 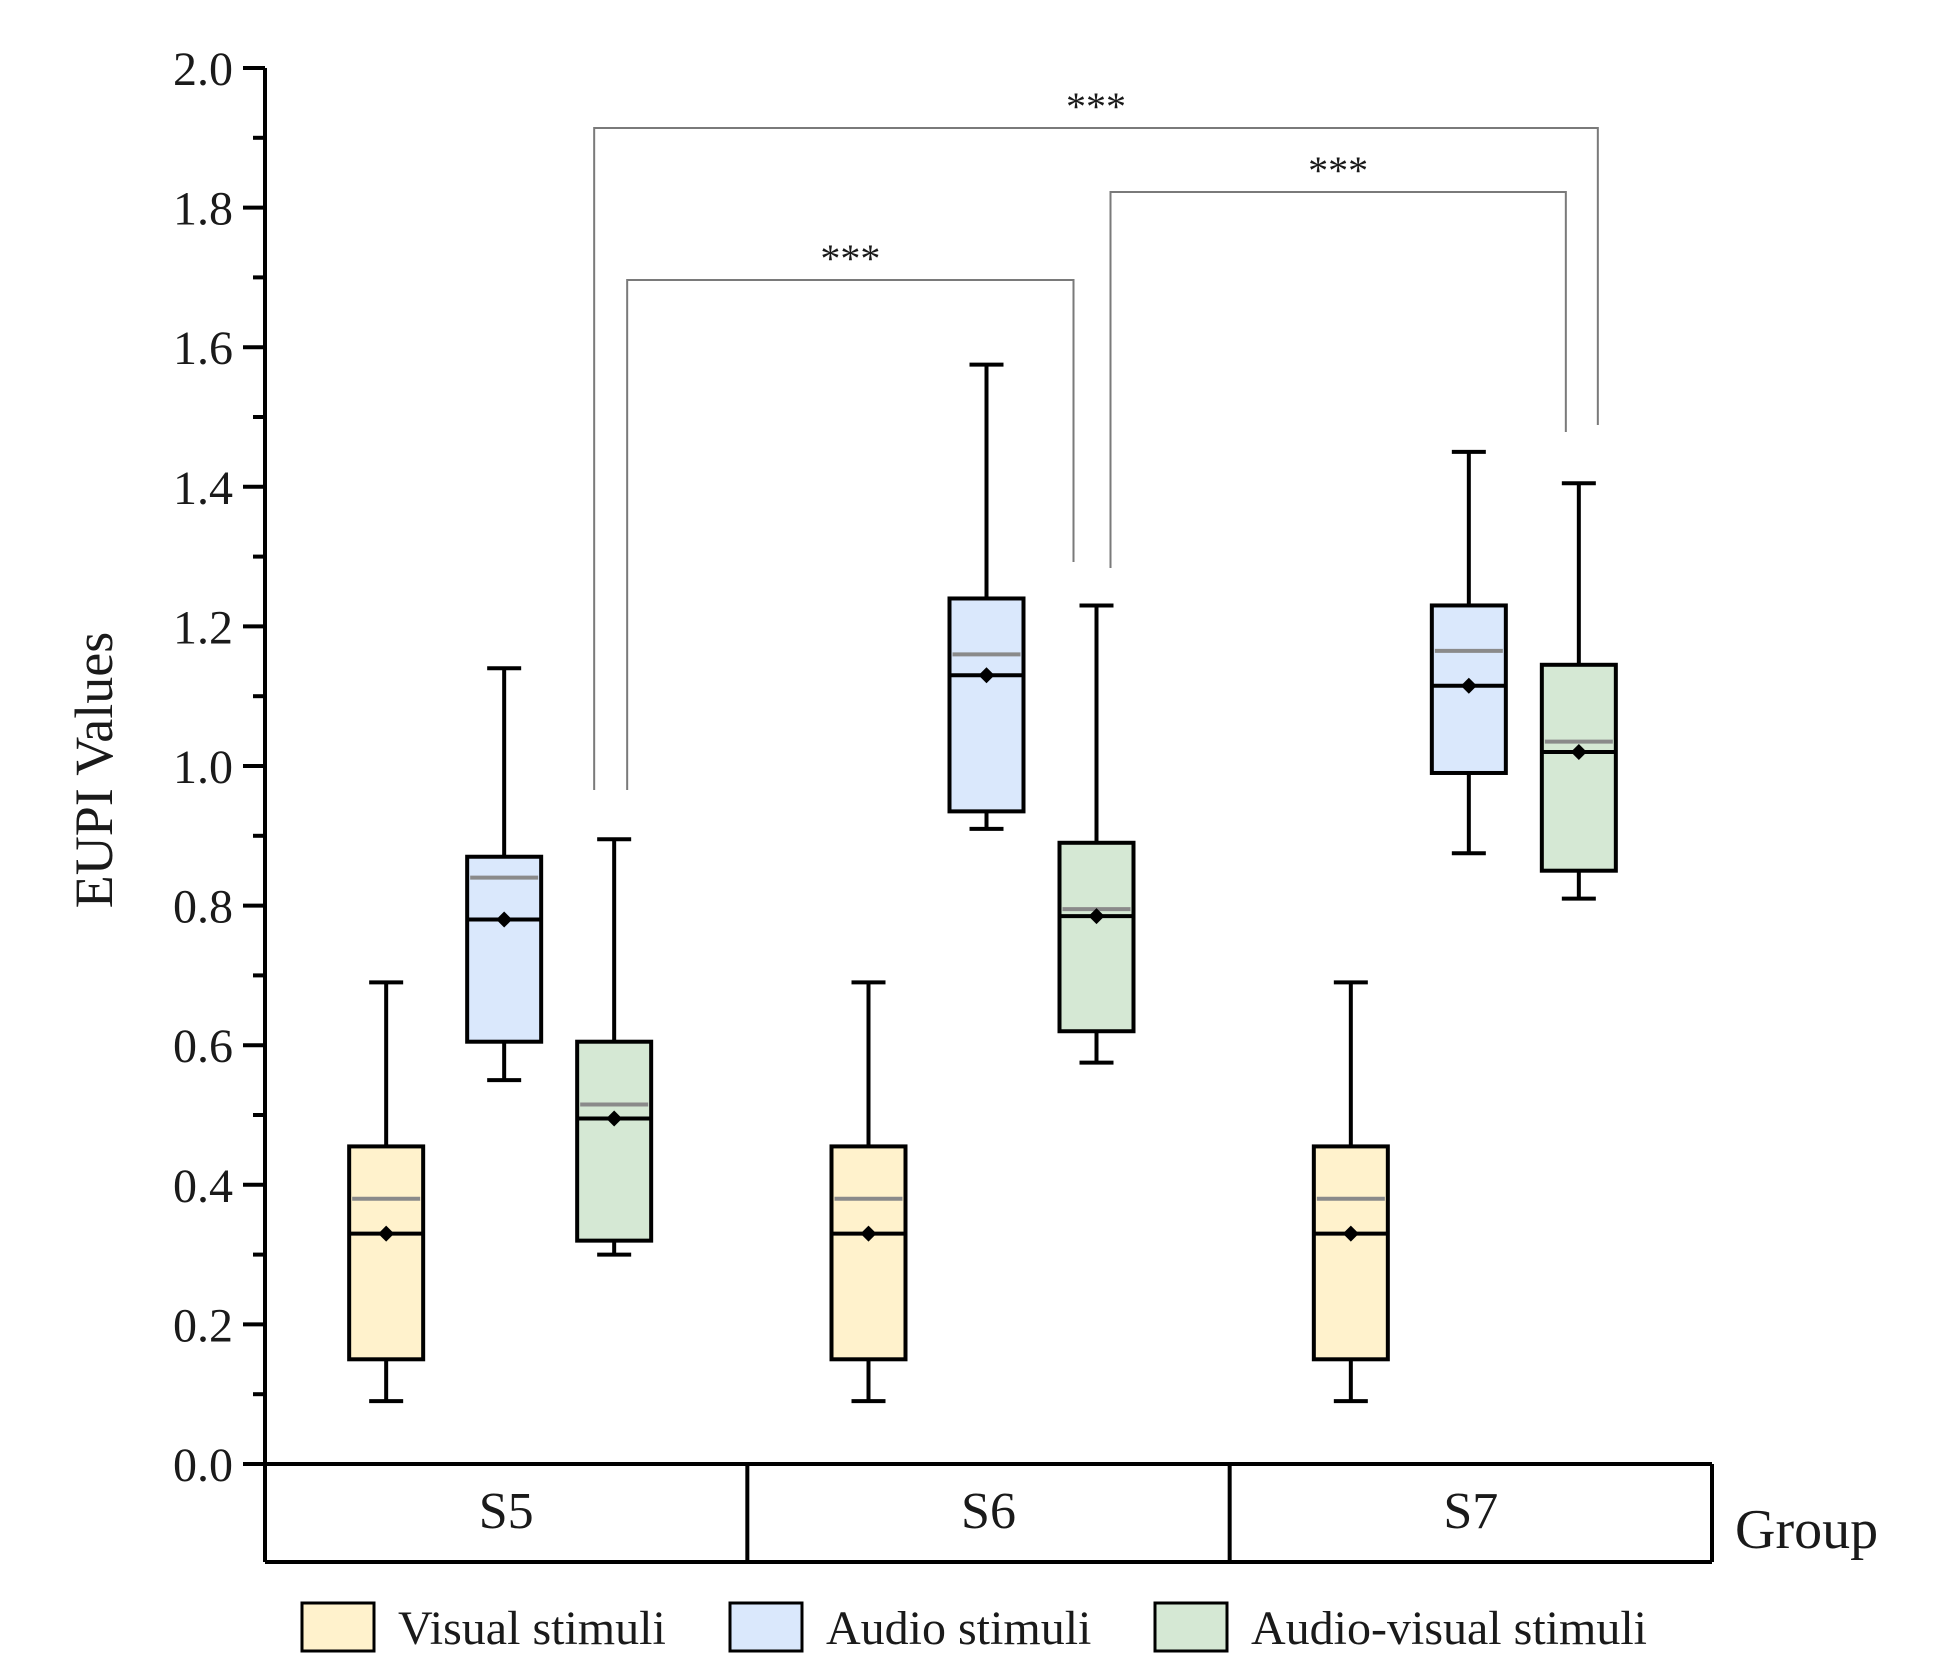 I want to click on y-tick-label: 0.6, so click(x=203, y=1046).